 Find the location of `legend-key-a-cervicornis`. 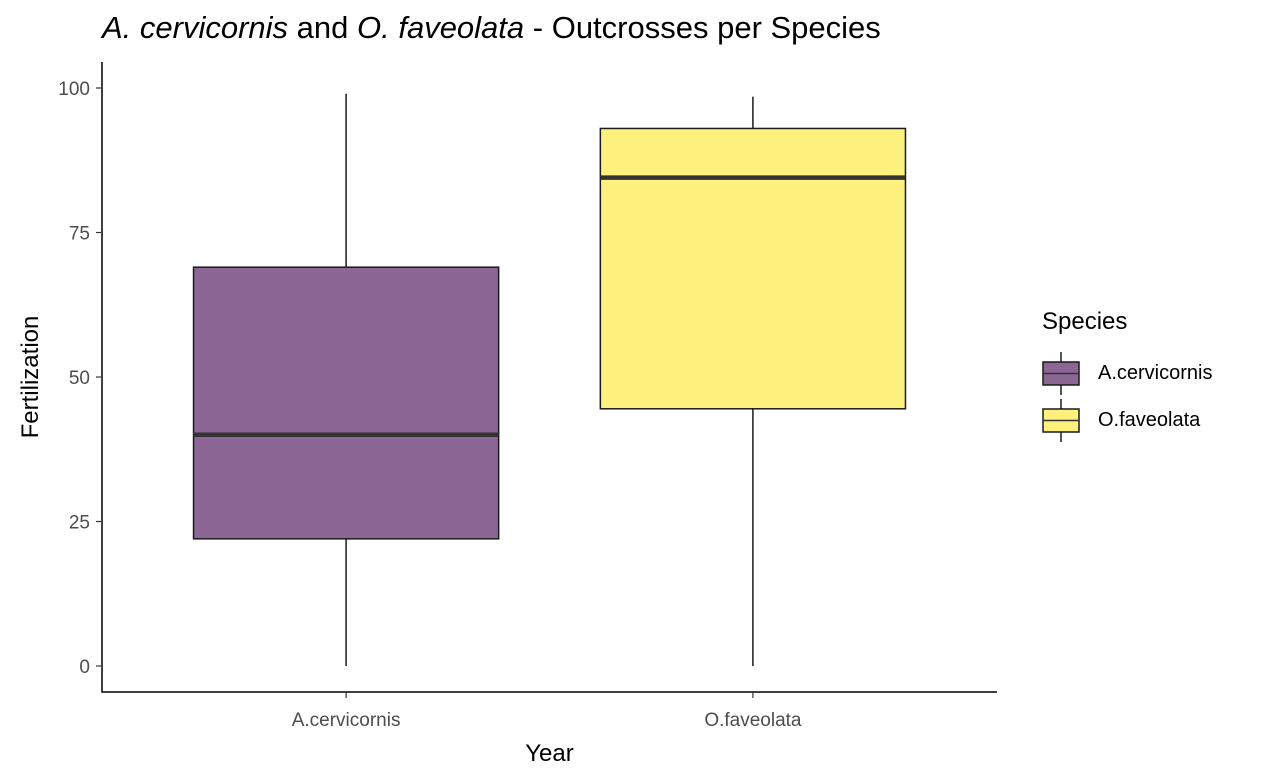

legend-key-a-cervicornis is located at coordinates (1061, 373).